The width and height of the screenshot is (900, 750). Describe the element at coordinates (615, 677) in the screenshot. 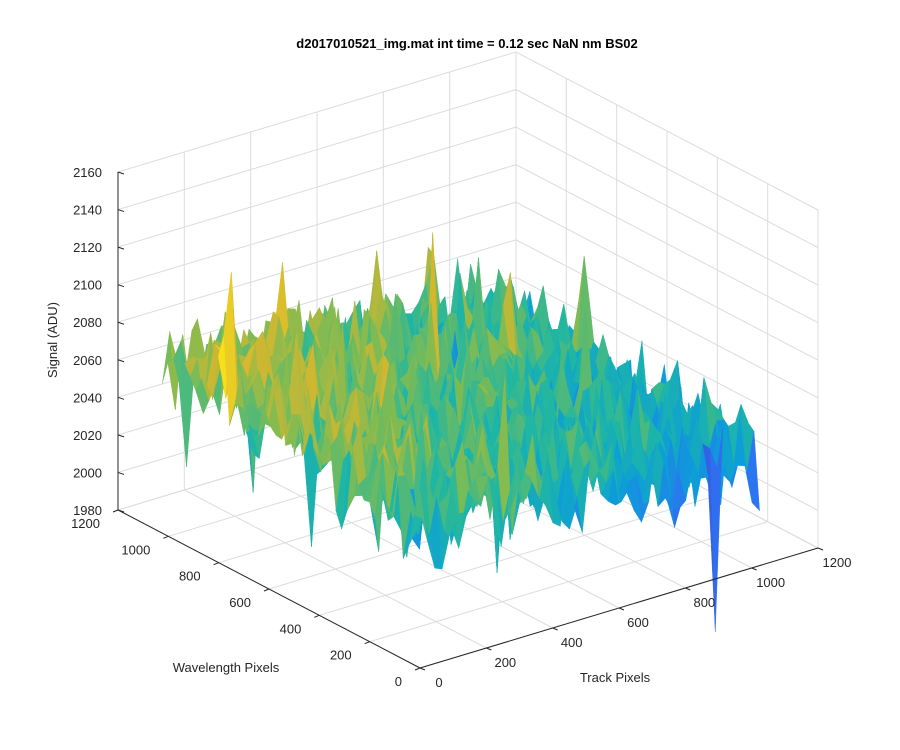

I see `x-axis-label: Track Pixels` at that location.